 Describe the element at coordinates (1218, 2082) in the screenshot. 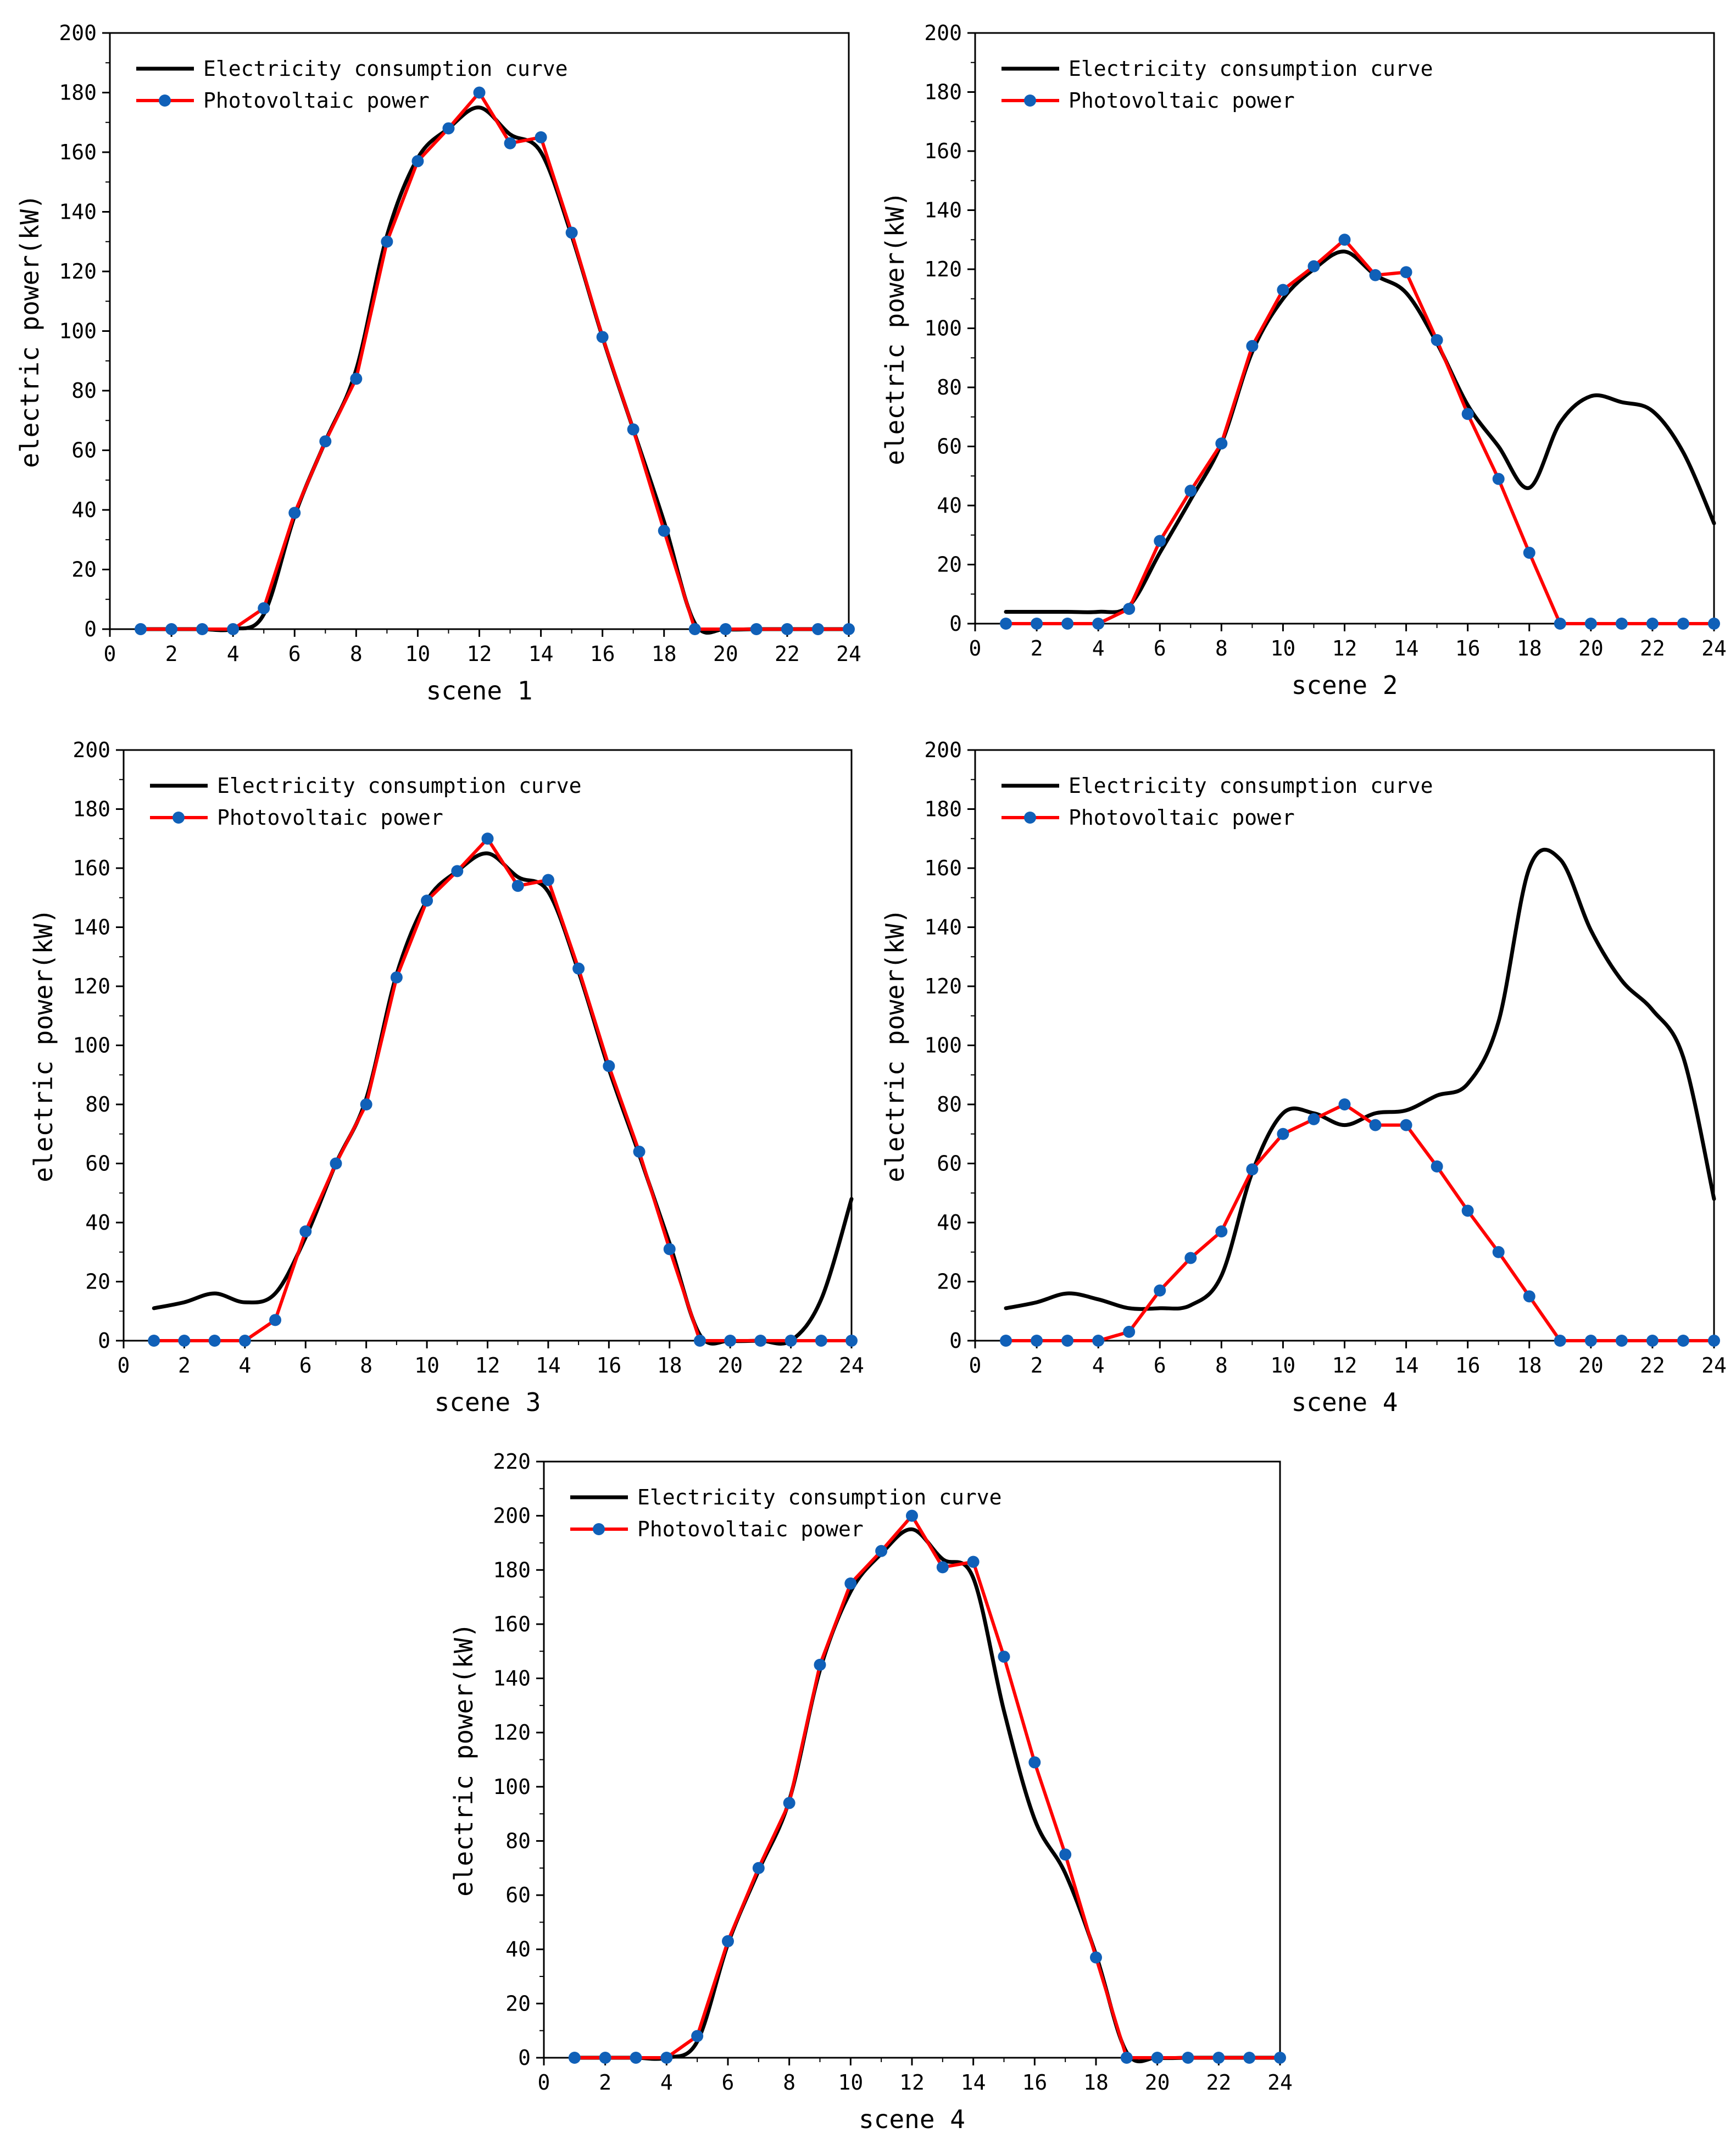

I see `x-tick-label: 22` at that location.